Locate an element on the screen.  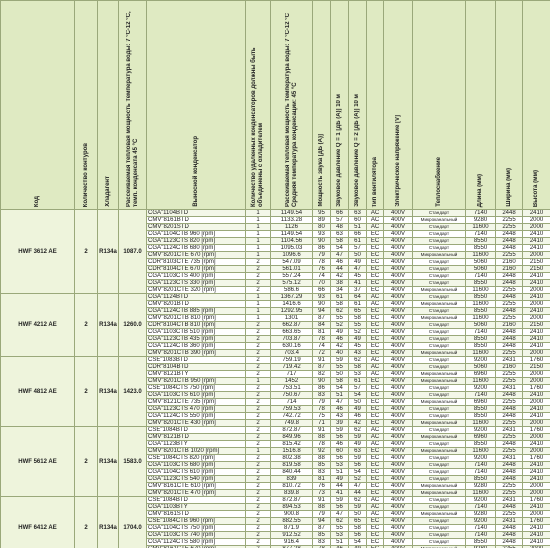
column-header-text: Электрическое напряжение [V] is located at coordinates (397, 161).